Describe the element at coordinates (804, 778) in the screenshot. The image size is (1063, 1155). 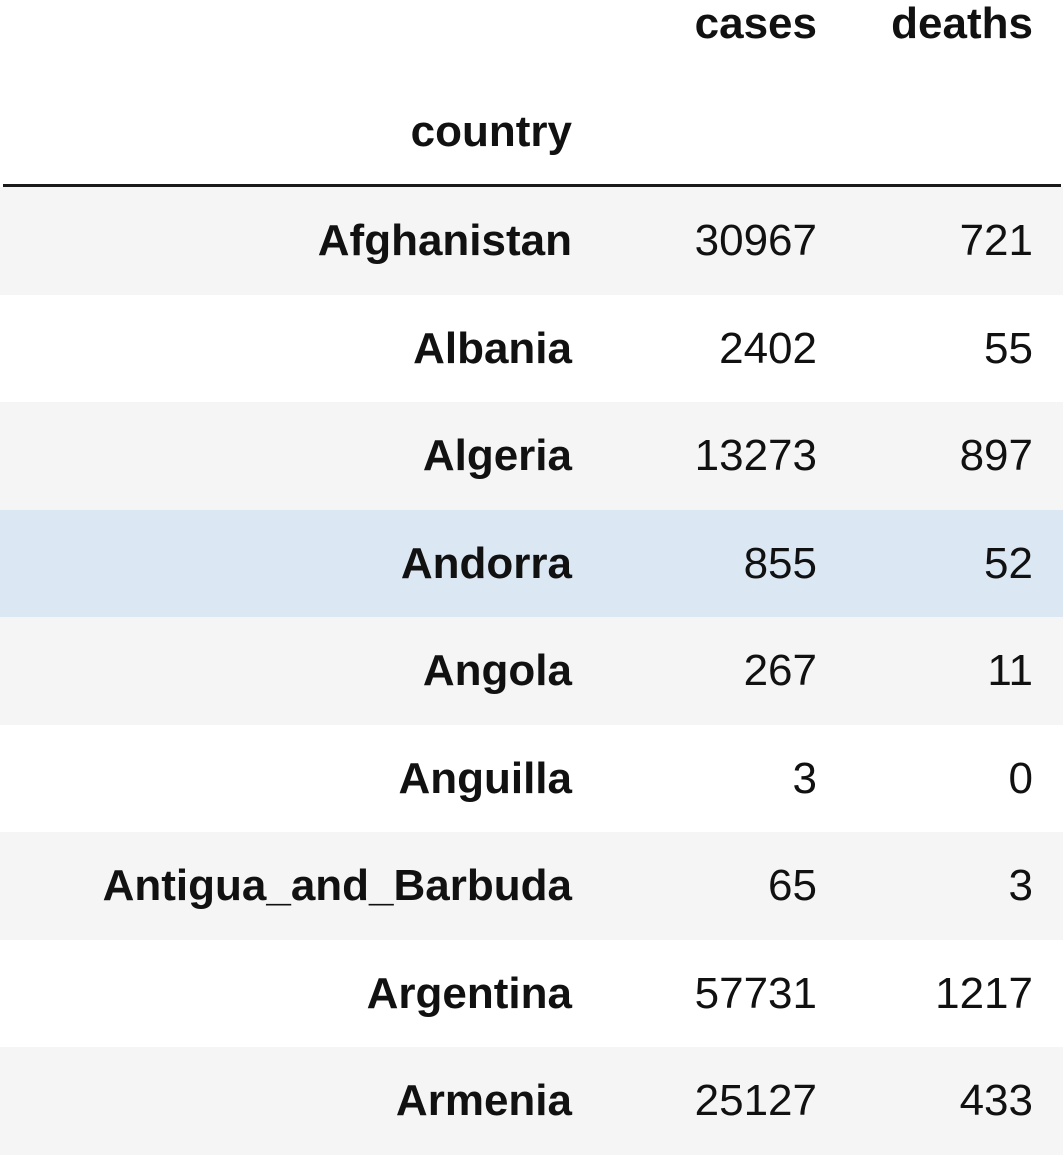
I see `cases-cell: 3` at that location.